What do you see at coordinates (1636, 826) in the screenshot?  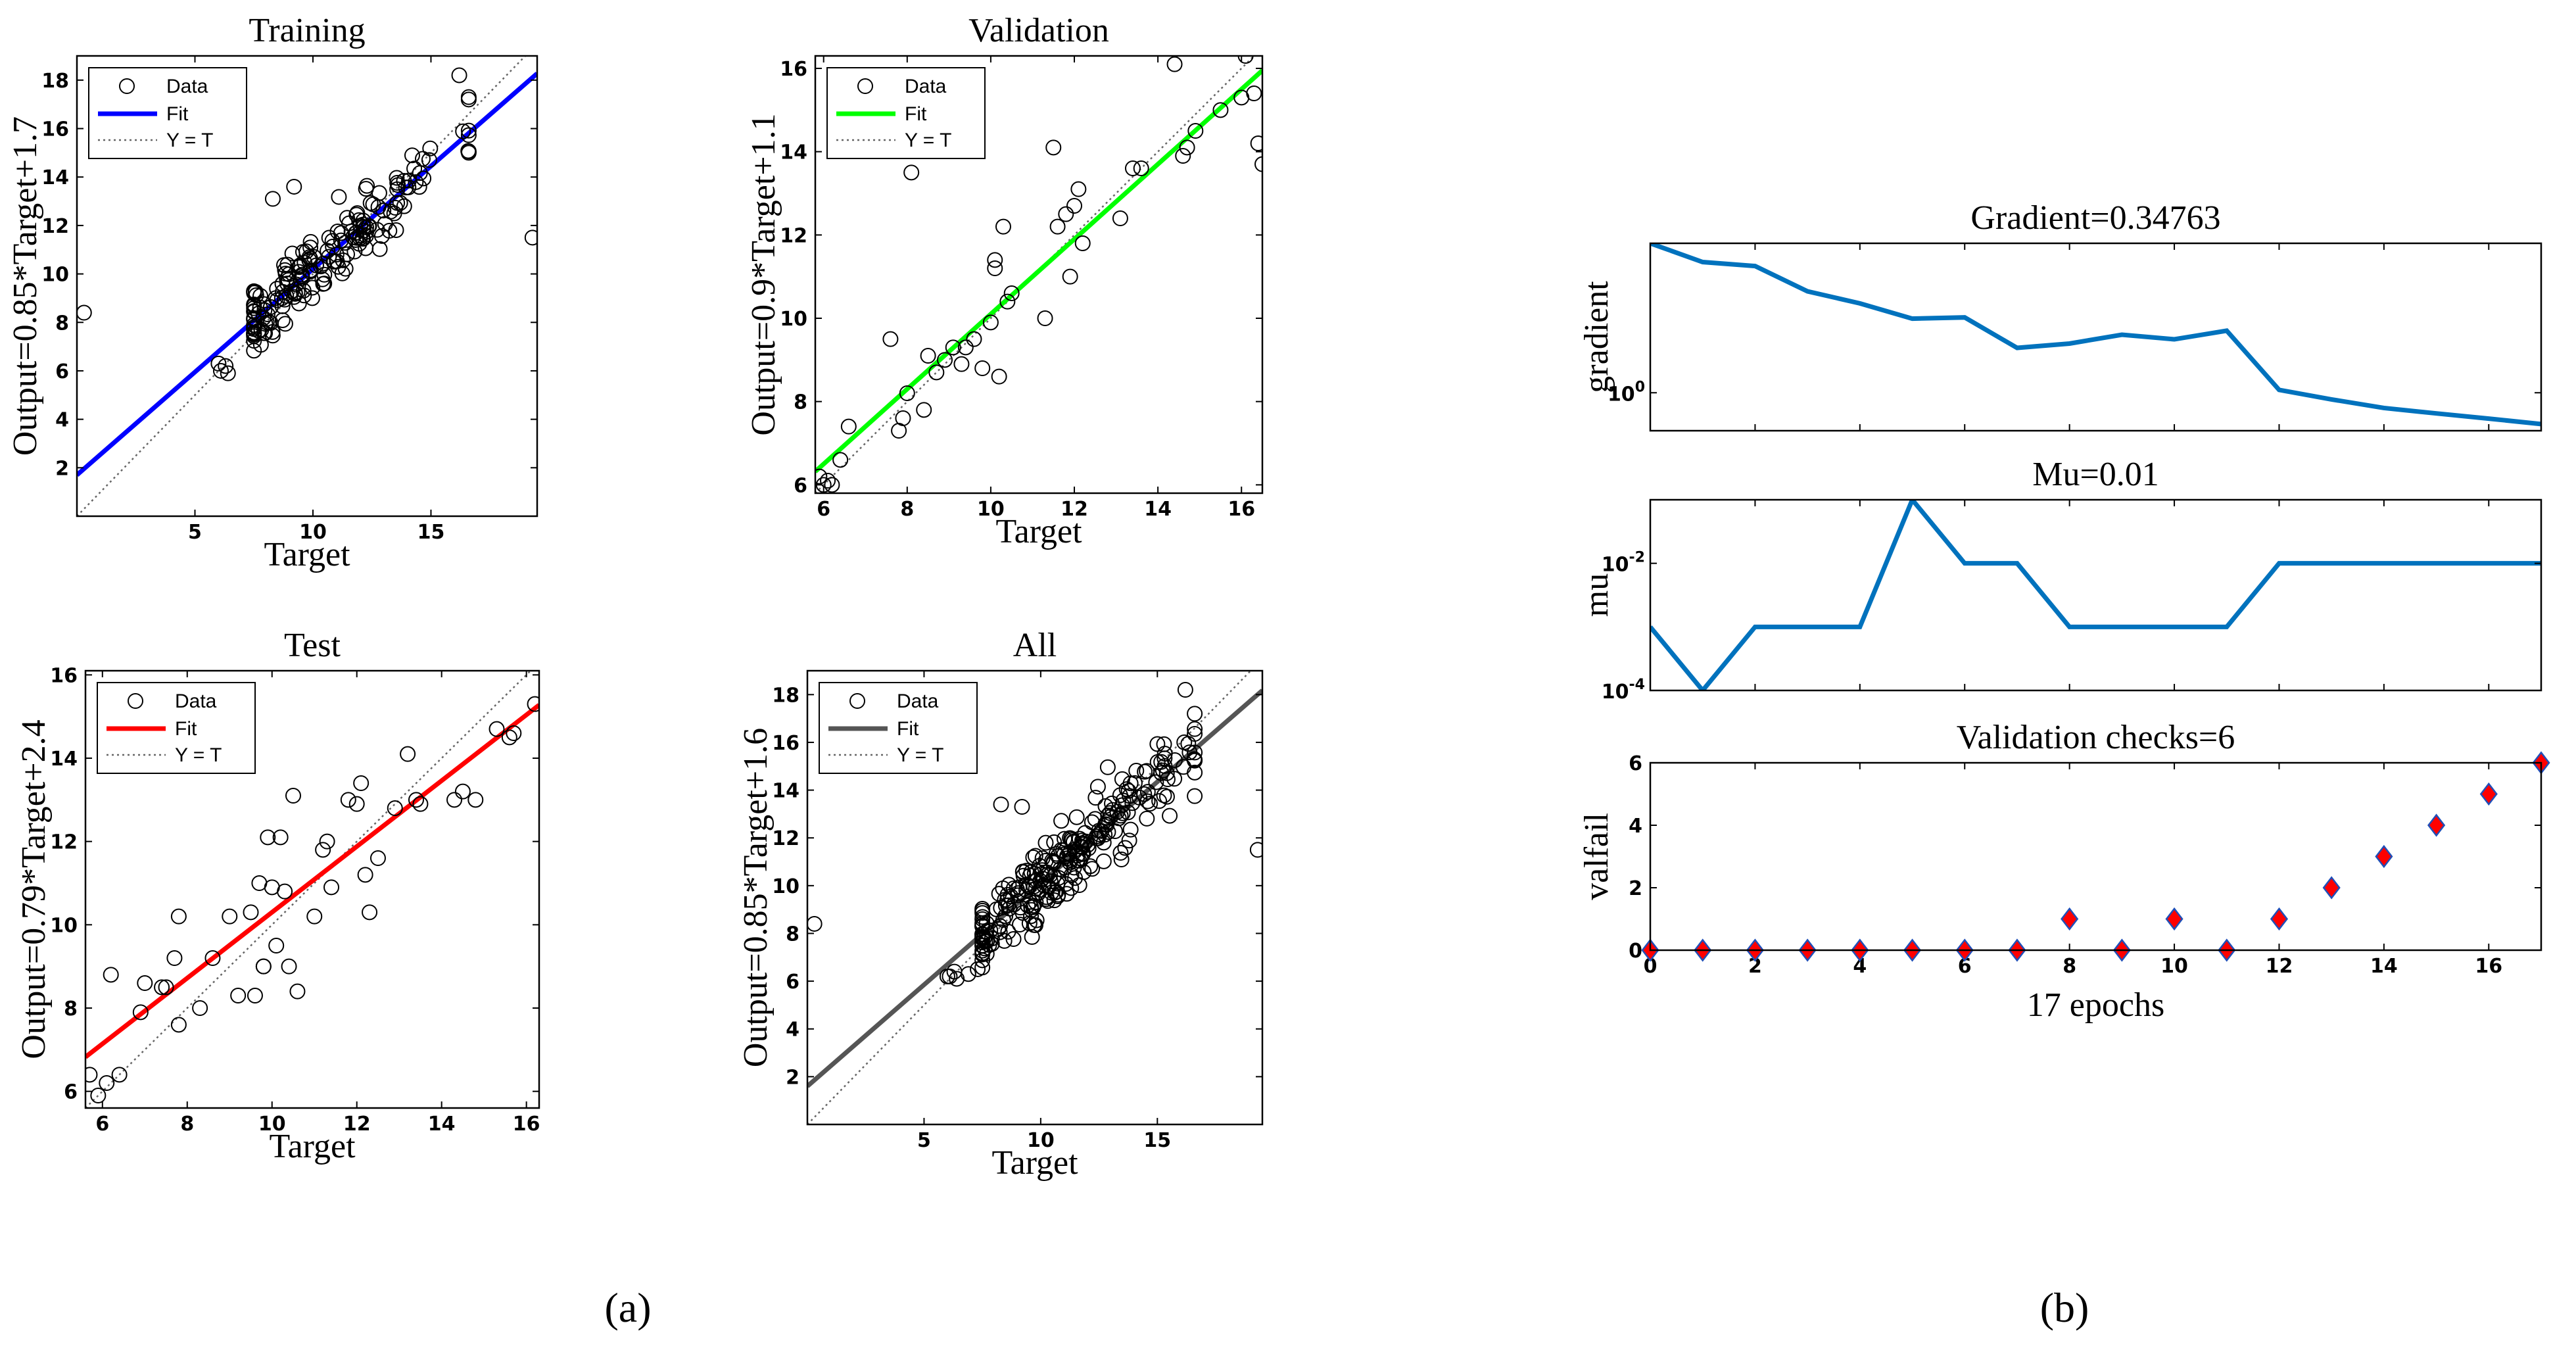 I see `y-tick-label: 4` at bounding box center [1636, 826].